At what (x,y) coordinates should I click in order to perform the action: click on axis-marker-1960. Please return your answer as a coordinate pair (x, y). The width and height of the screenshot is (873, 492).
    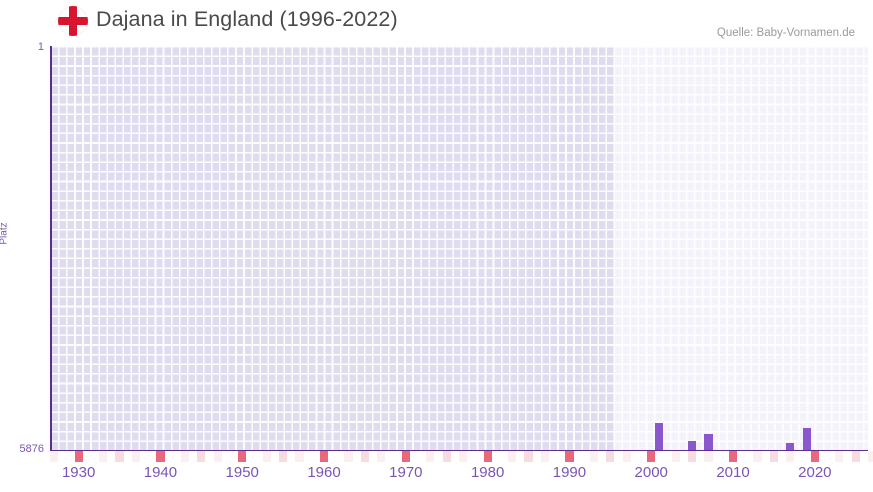
    Looking at the image, I should click on (324, 456).